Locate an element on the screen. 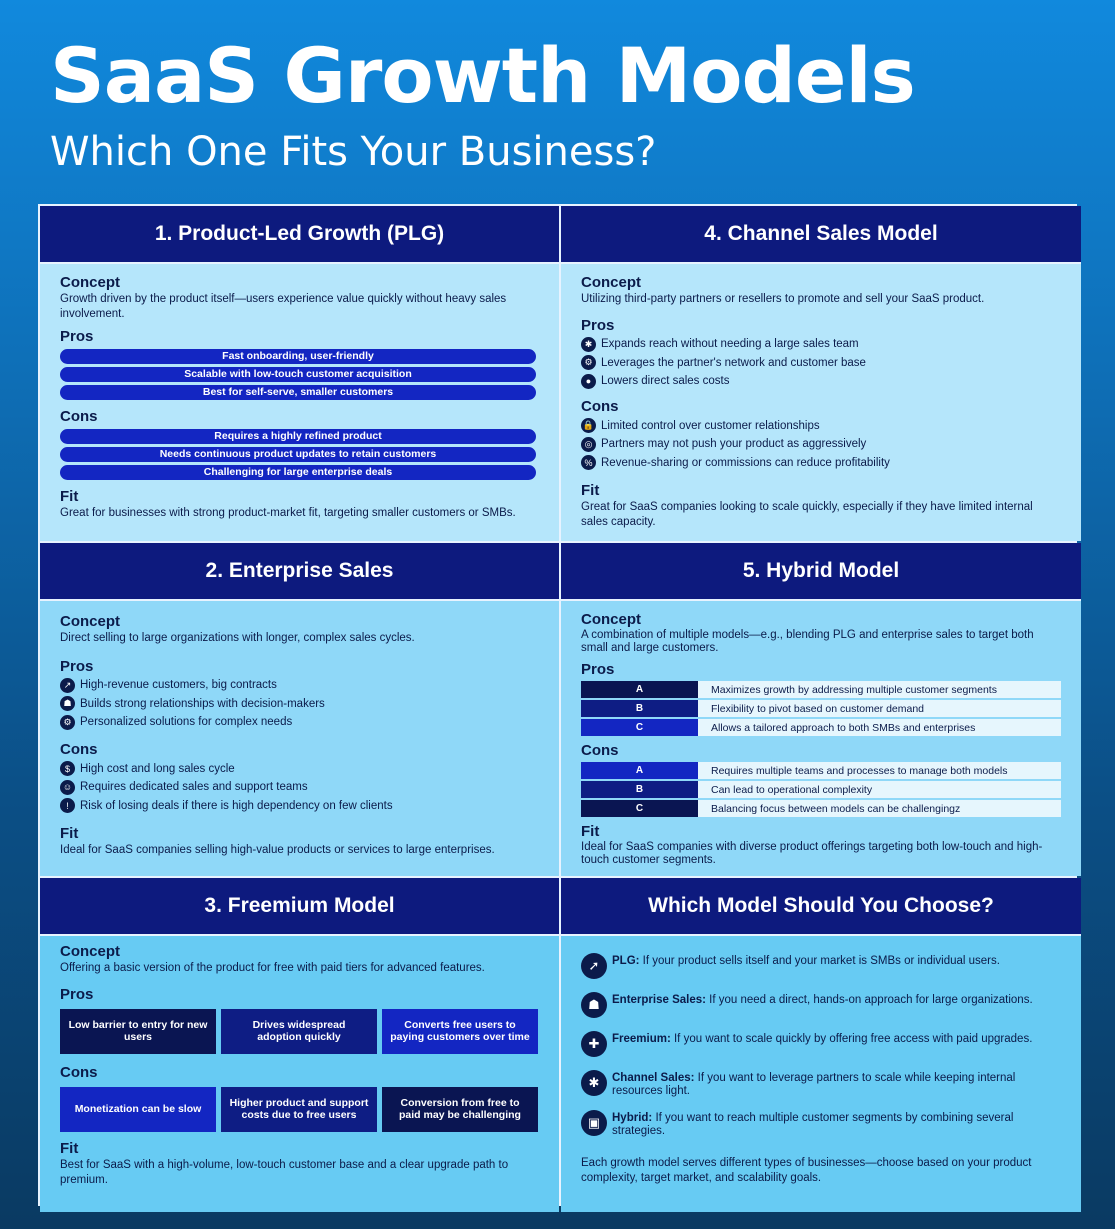 Image resolution: width=1115 pixels, height=1229 pixels. panel-heading: Which Model Should You Choose? is located at coordinates (821, 907).